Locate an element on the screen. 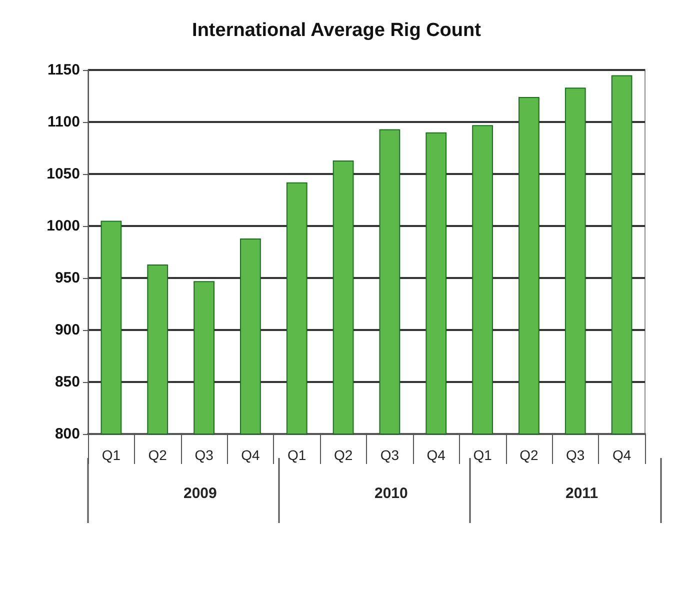 The height and width of the screenshot is (602, 673). text: 2010 is located at coordinates (391, 493).